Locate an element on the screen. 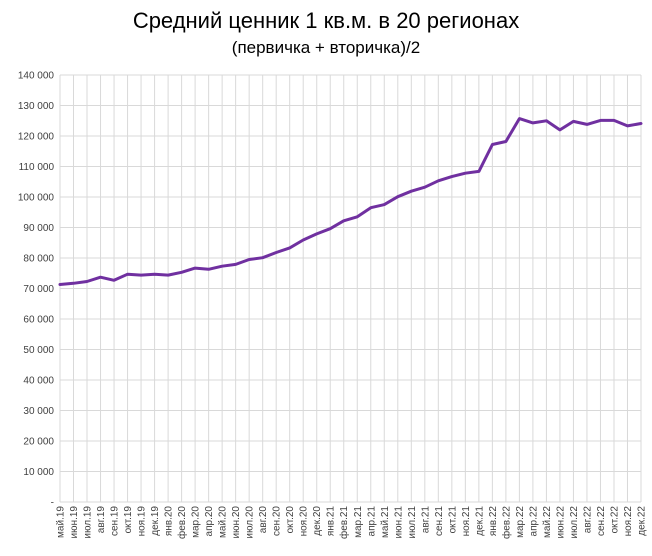 This screenshot has width=652, height=556. y-tick-label: 10 000 is located at coordinates (38, 472).